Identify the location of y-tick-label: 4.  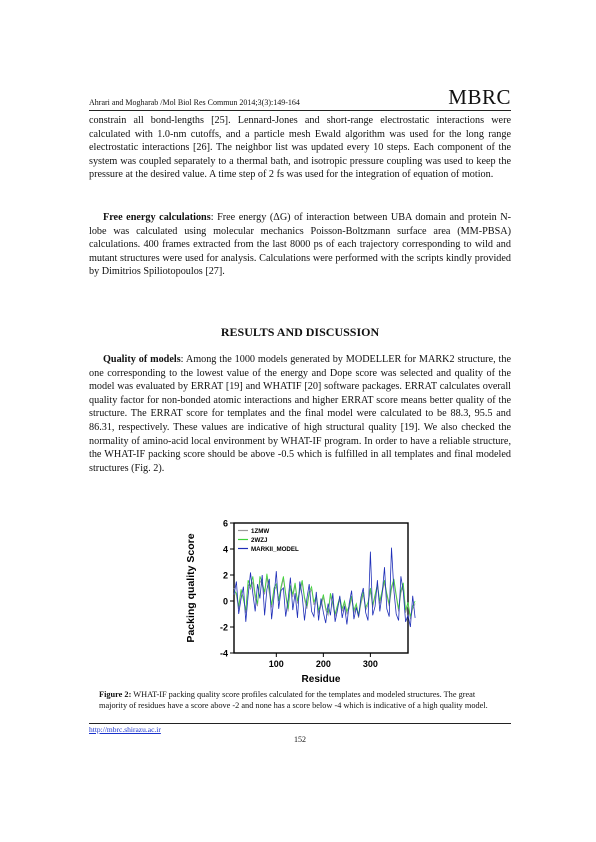
(225, 550).